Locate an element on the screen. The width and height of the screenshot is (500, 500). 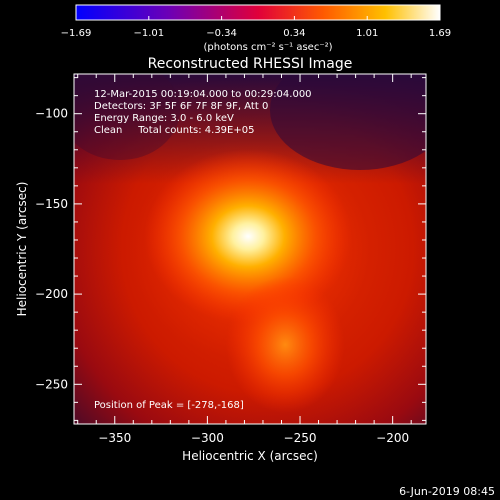
annotation-peak-position: Position of Peak = [-278,-168] is located at coordinates (169, 405).